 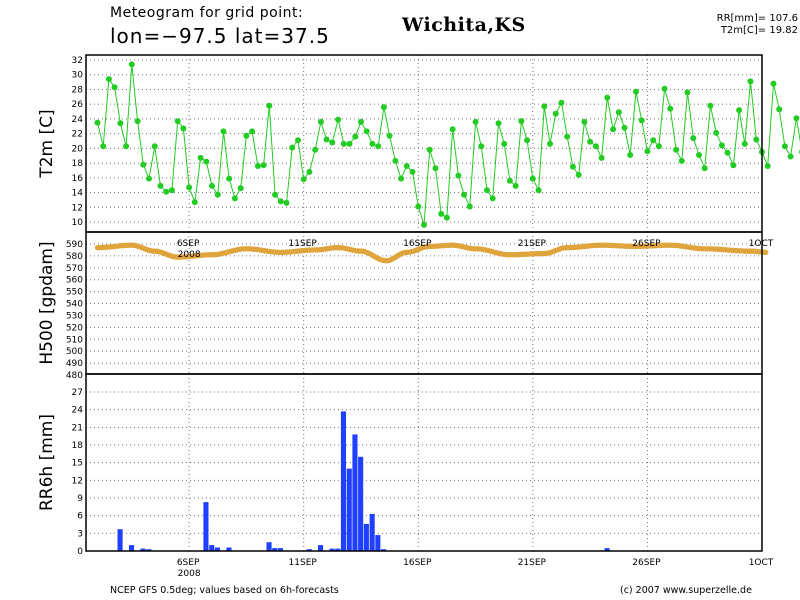 I want to click on y-tick-label: 480, so click(x=74, y=376).